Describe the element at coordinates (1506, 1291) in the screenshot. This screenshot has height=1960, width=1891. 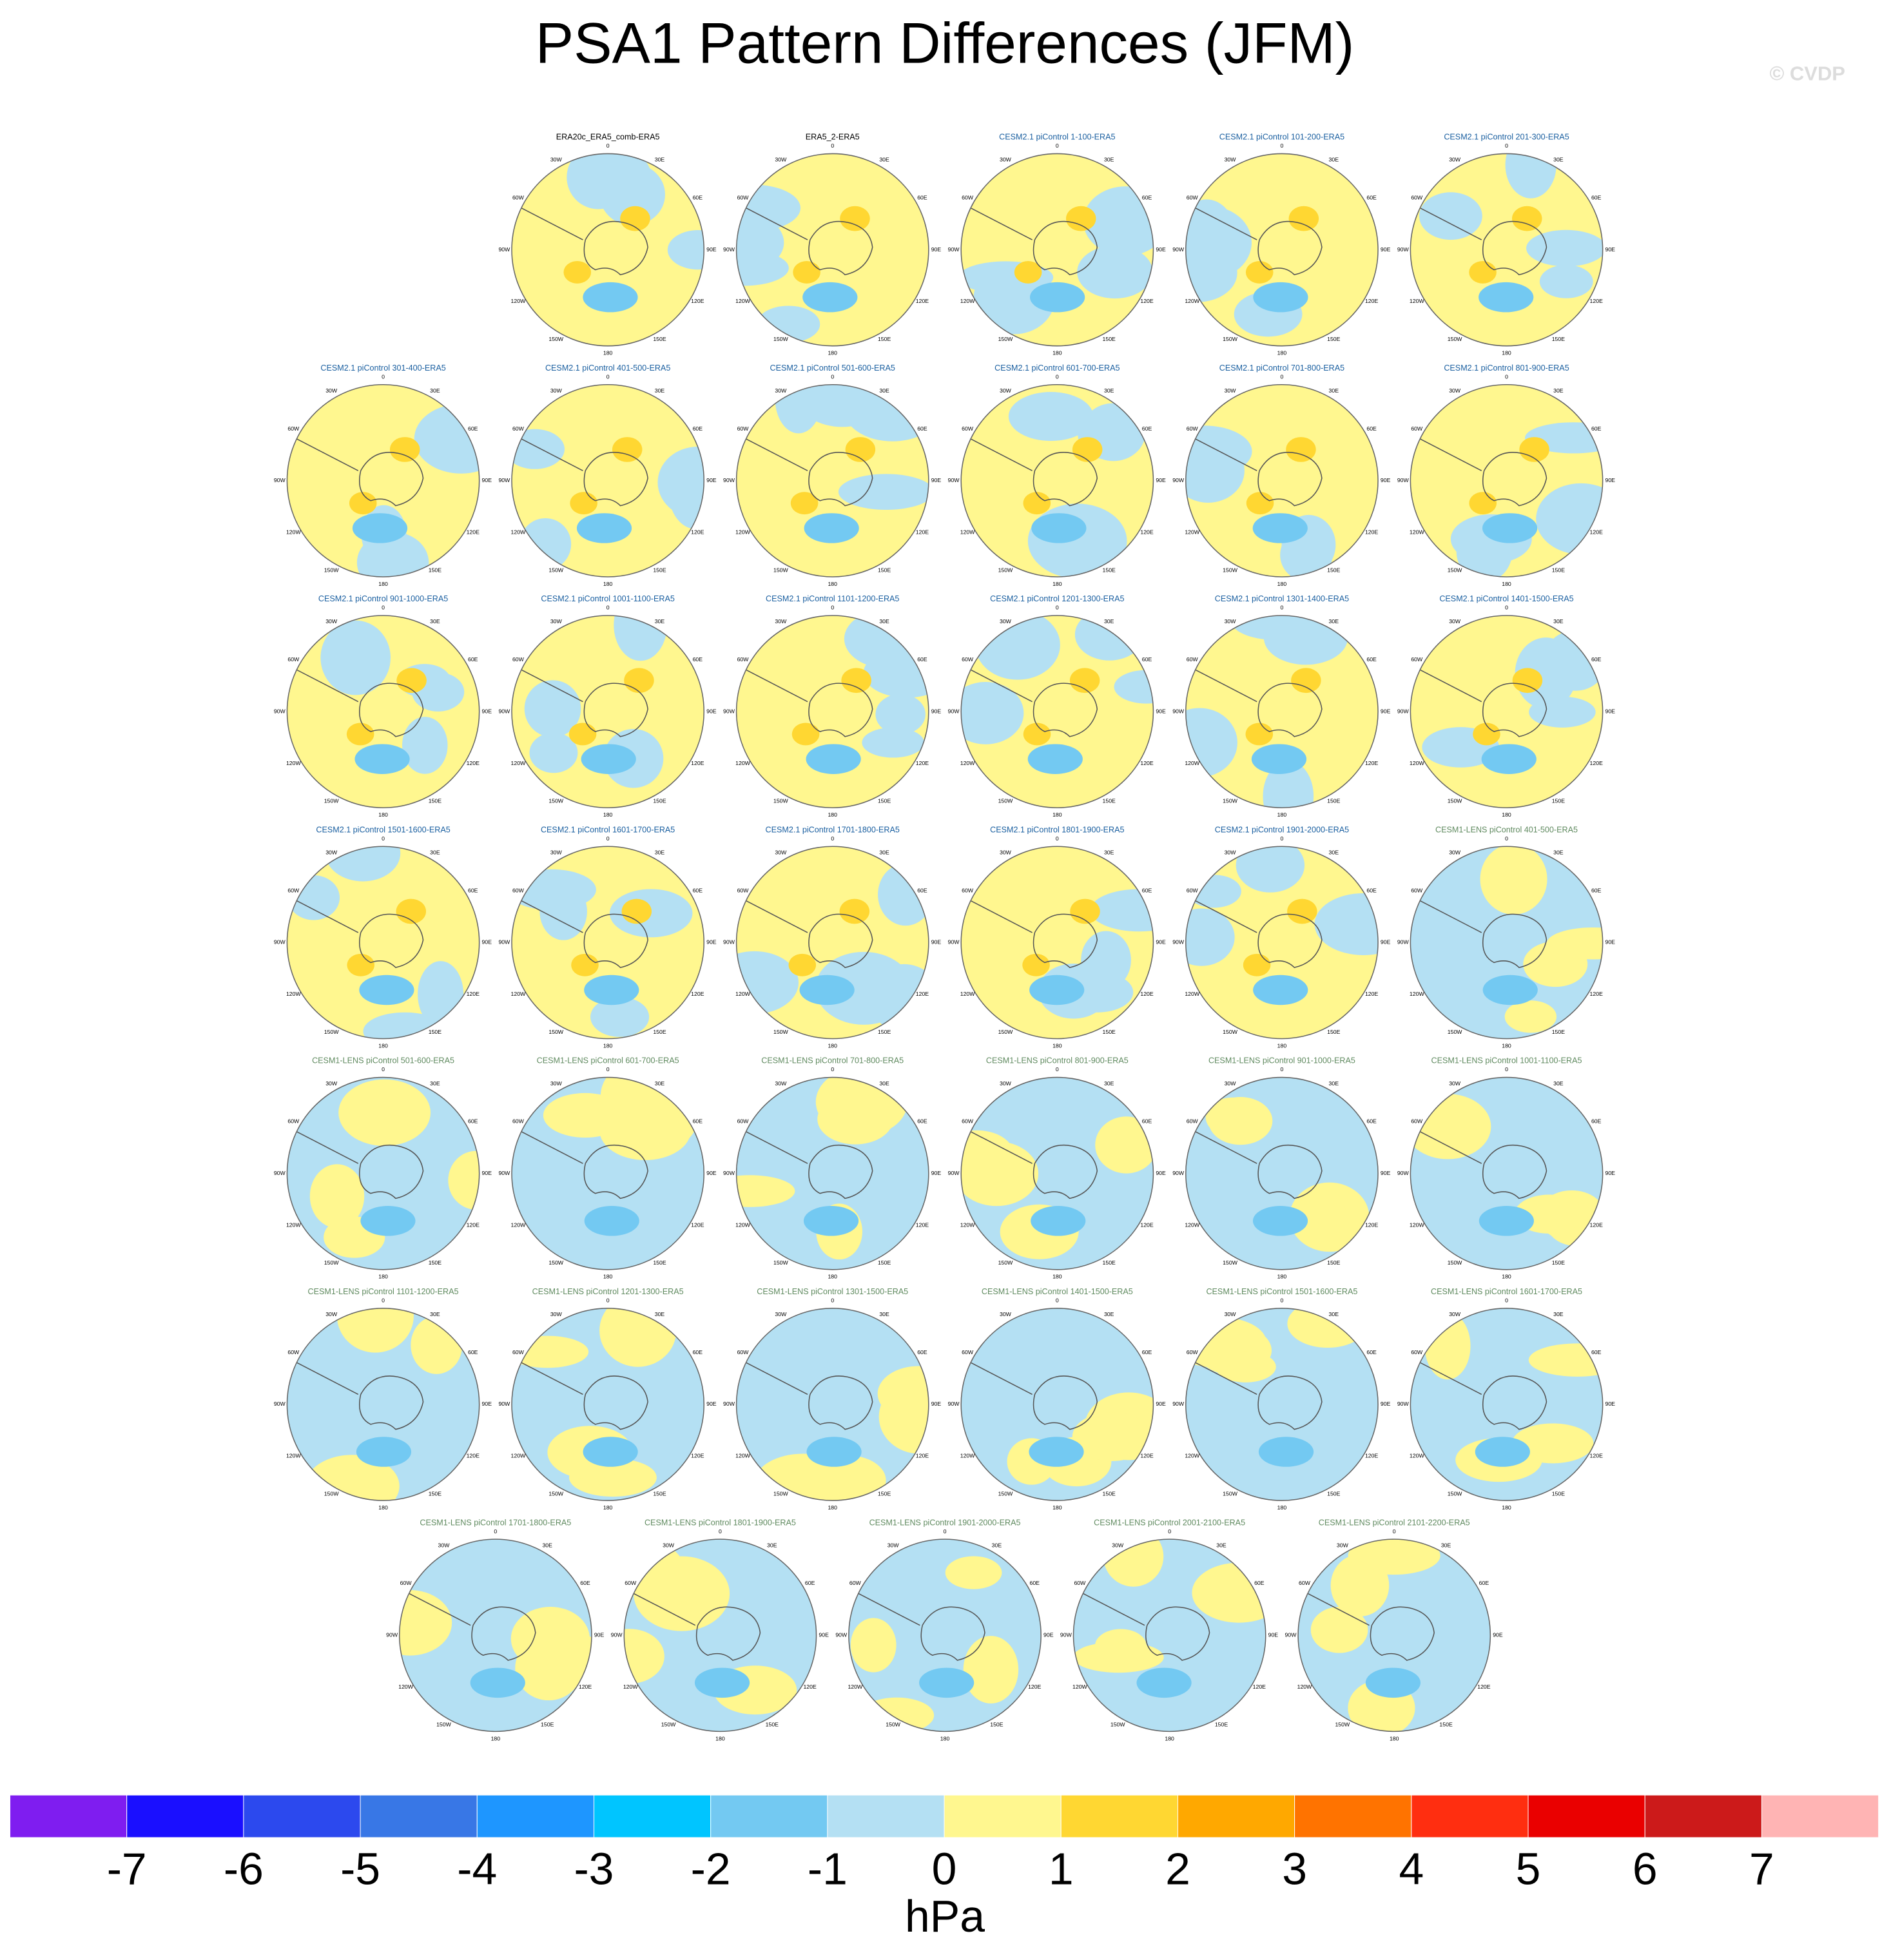
I see `panel-title: CESM1-LENS piControl 1601-1700-ERA5` at that location.